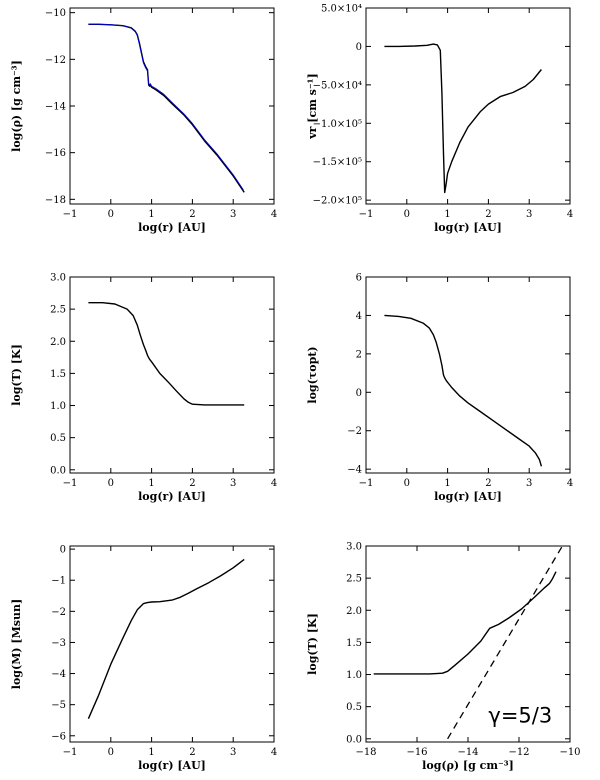 The width and height of the screenshot is (600, 780). What do you see at coordinates (55, 200) in the screenshot?
I see `y-tick-label: −18` at bounding box center [55, 200].